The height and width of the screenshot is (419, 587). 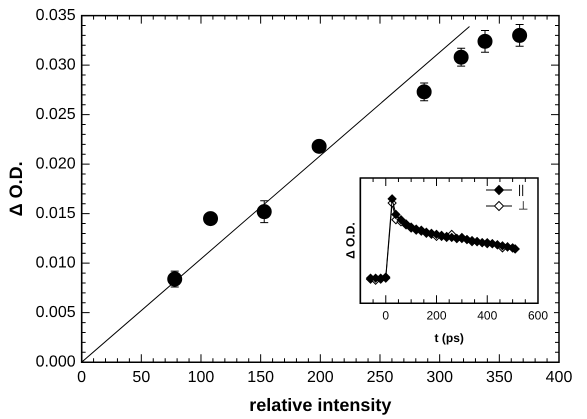 What do you see at coordinates (56, 164) in the screenshot?
I see `y-tick-label: 0.020` at bounding box center [56, 164].